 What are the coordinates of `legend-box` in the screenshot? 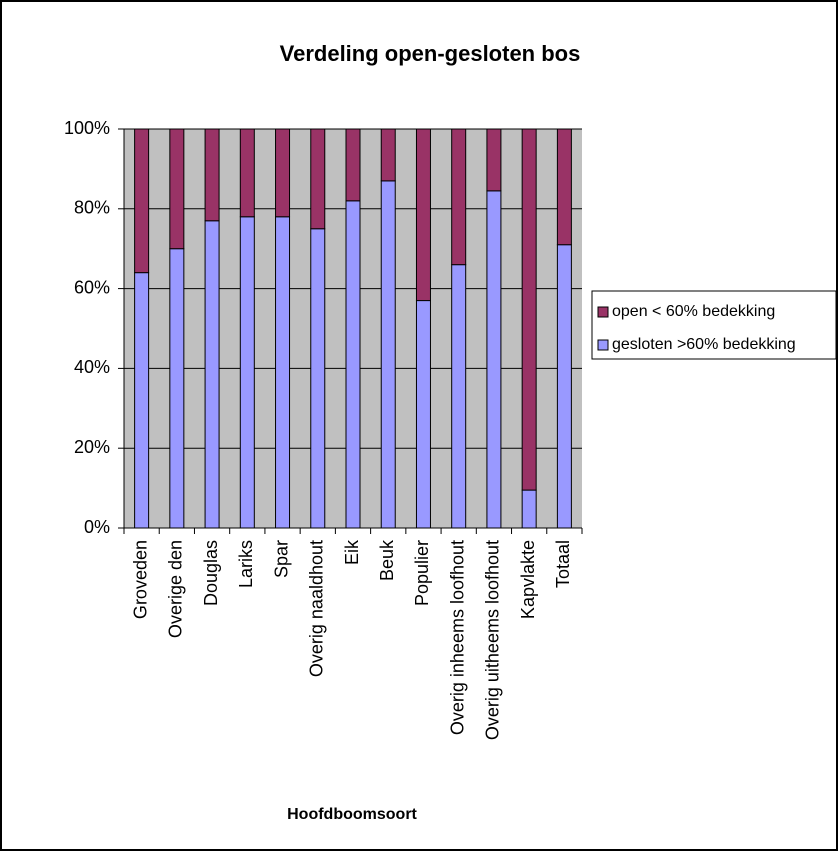 It's located at (714, 325).